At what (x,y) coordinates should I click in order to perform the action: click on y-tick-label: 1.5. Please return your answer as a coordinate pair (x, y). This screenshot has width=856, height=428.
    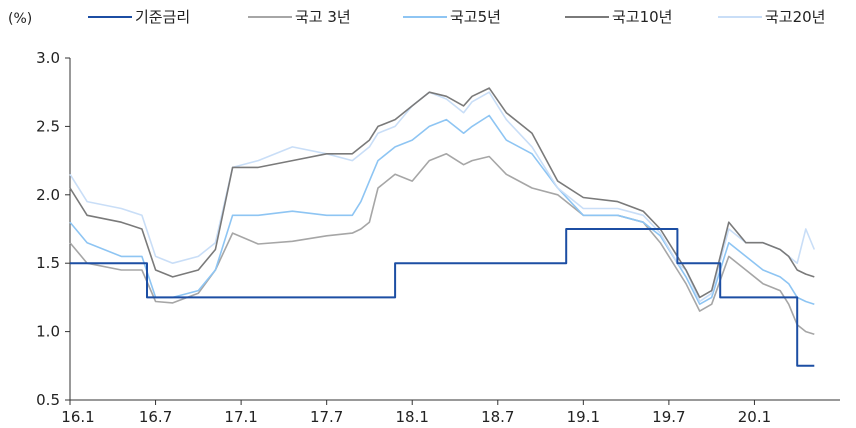
    Looking at the image, I should click on (48, 263).